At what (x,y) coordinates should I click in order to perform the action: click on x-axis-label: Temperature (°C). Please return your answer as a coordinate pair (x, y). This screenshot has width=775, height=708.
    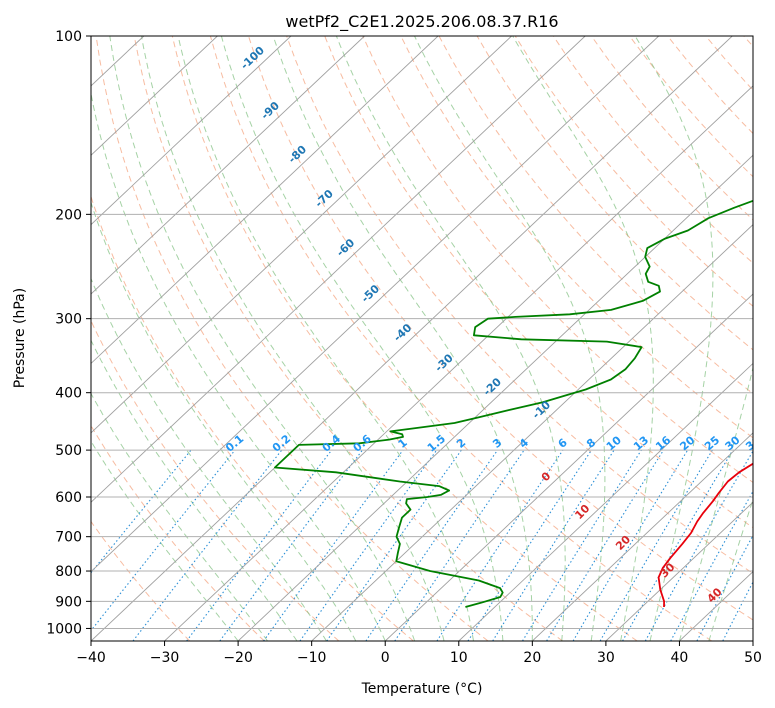
    Looking at the image, I should click on (422, 689).